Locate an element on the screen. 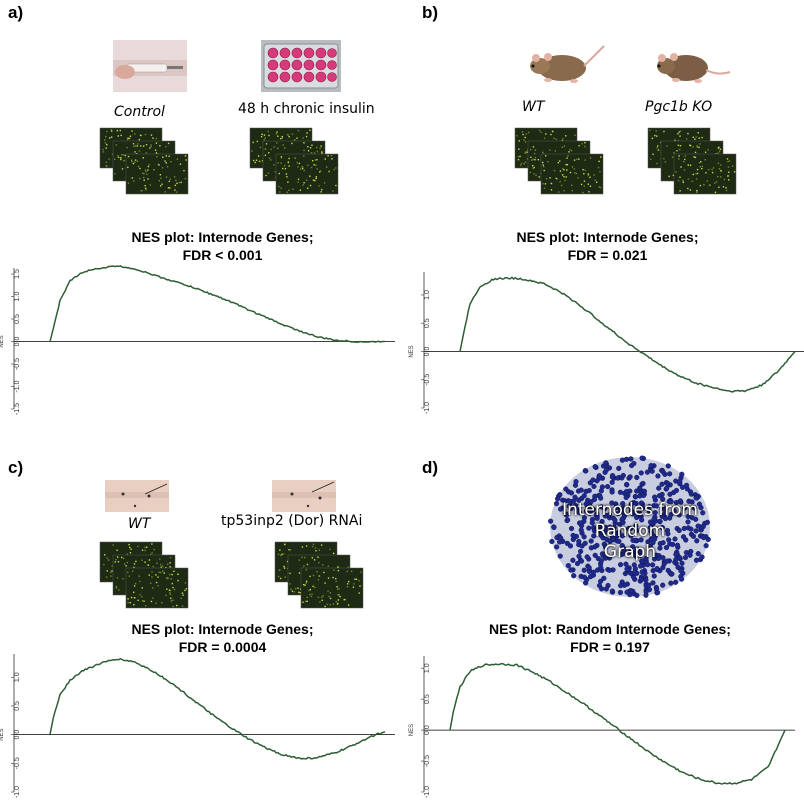  panel-label-a: a) is located at coordinates (16, 12).